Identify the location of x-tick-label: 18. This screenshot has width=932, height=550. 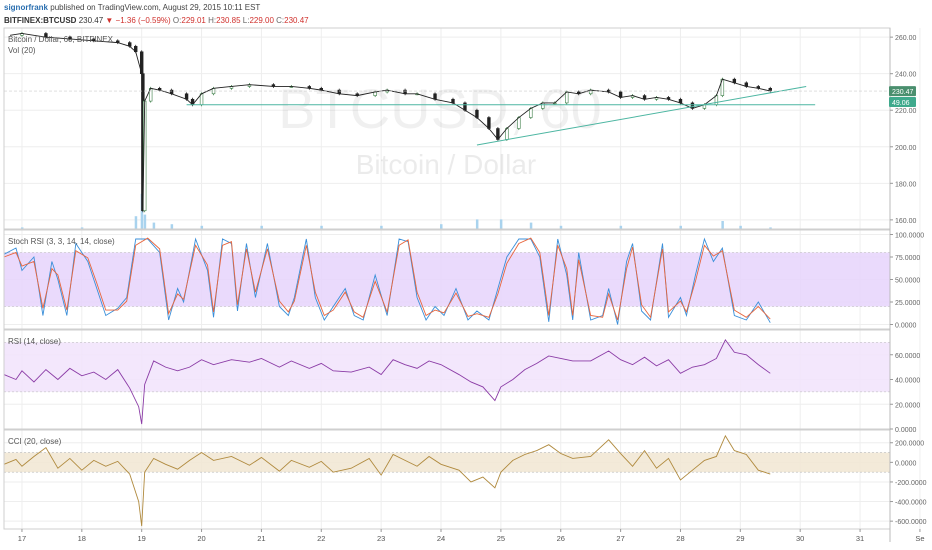
(82, 538).